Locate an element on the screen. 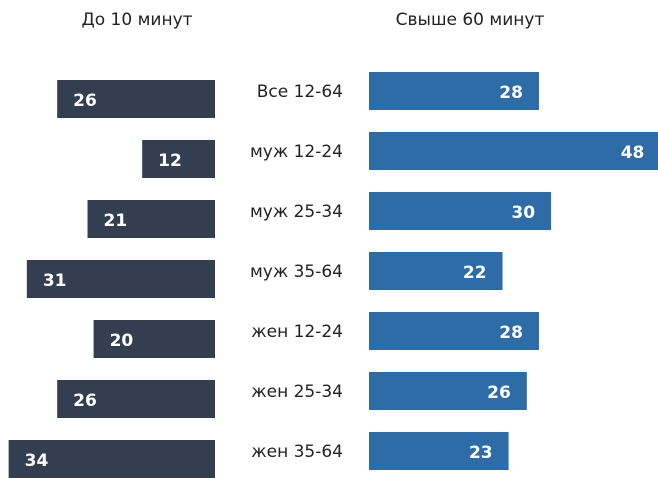 This screenshot has width=658, height=478. category-label: Все 12-64 is located at coordinates (300, 92).